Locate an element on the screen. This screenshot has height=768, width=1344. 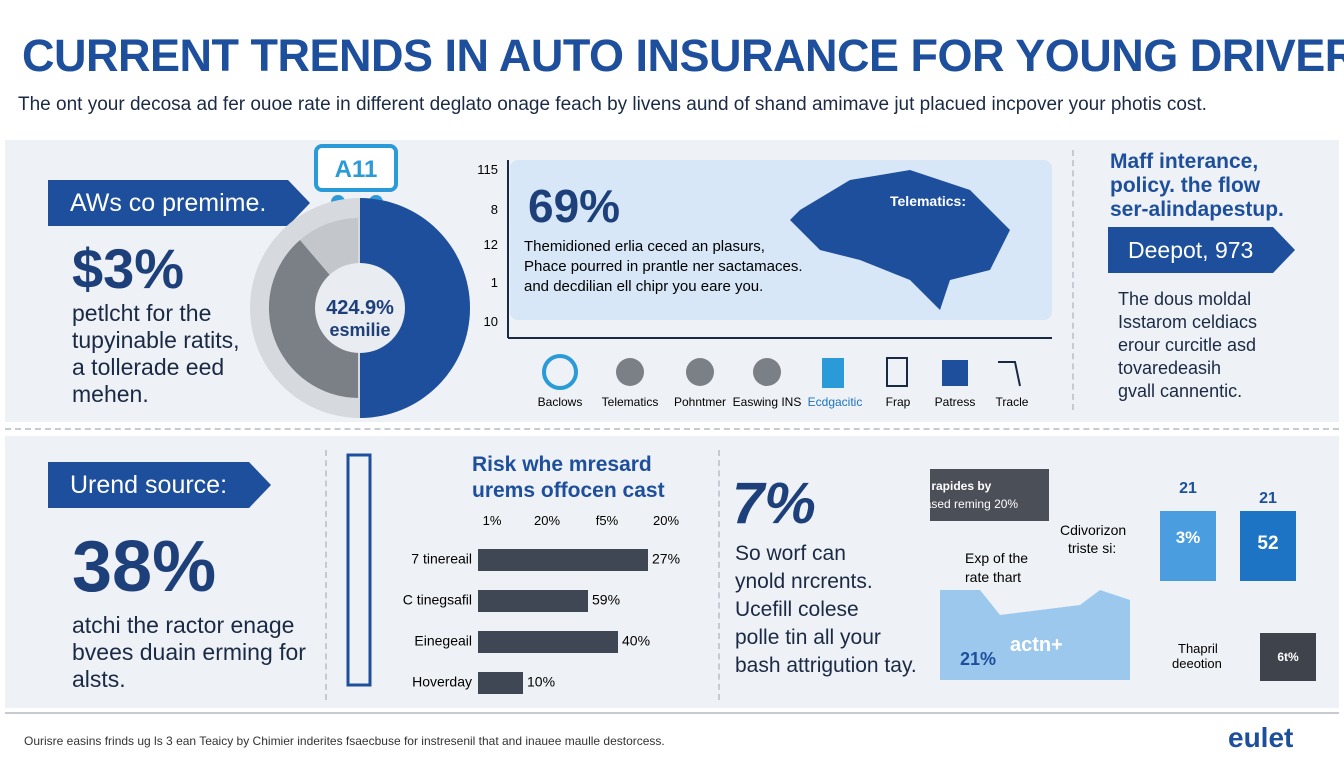
callout-box is located at coordinates (989, 495).